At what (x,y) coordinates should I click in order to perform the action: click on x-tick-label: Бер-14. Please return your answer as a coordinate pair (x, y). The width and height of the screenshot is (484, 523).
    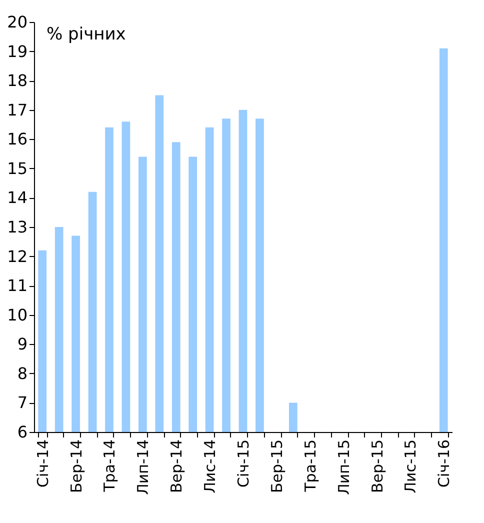
    Looking at the image, I should click on (76, 467).